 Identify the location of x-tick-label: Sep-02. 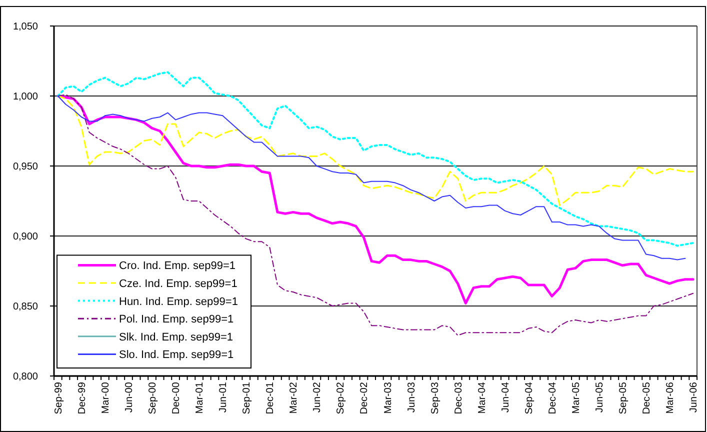
(341, 398).